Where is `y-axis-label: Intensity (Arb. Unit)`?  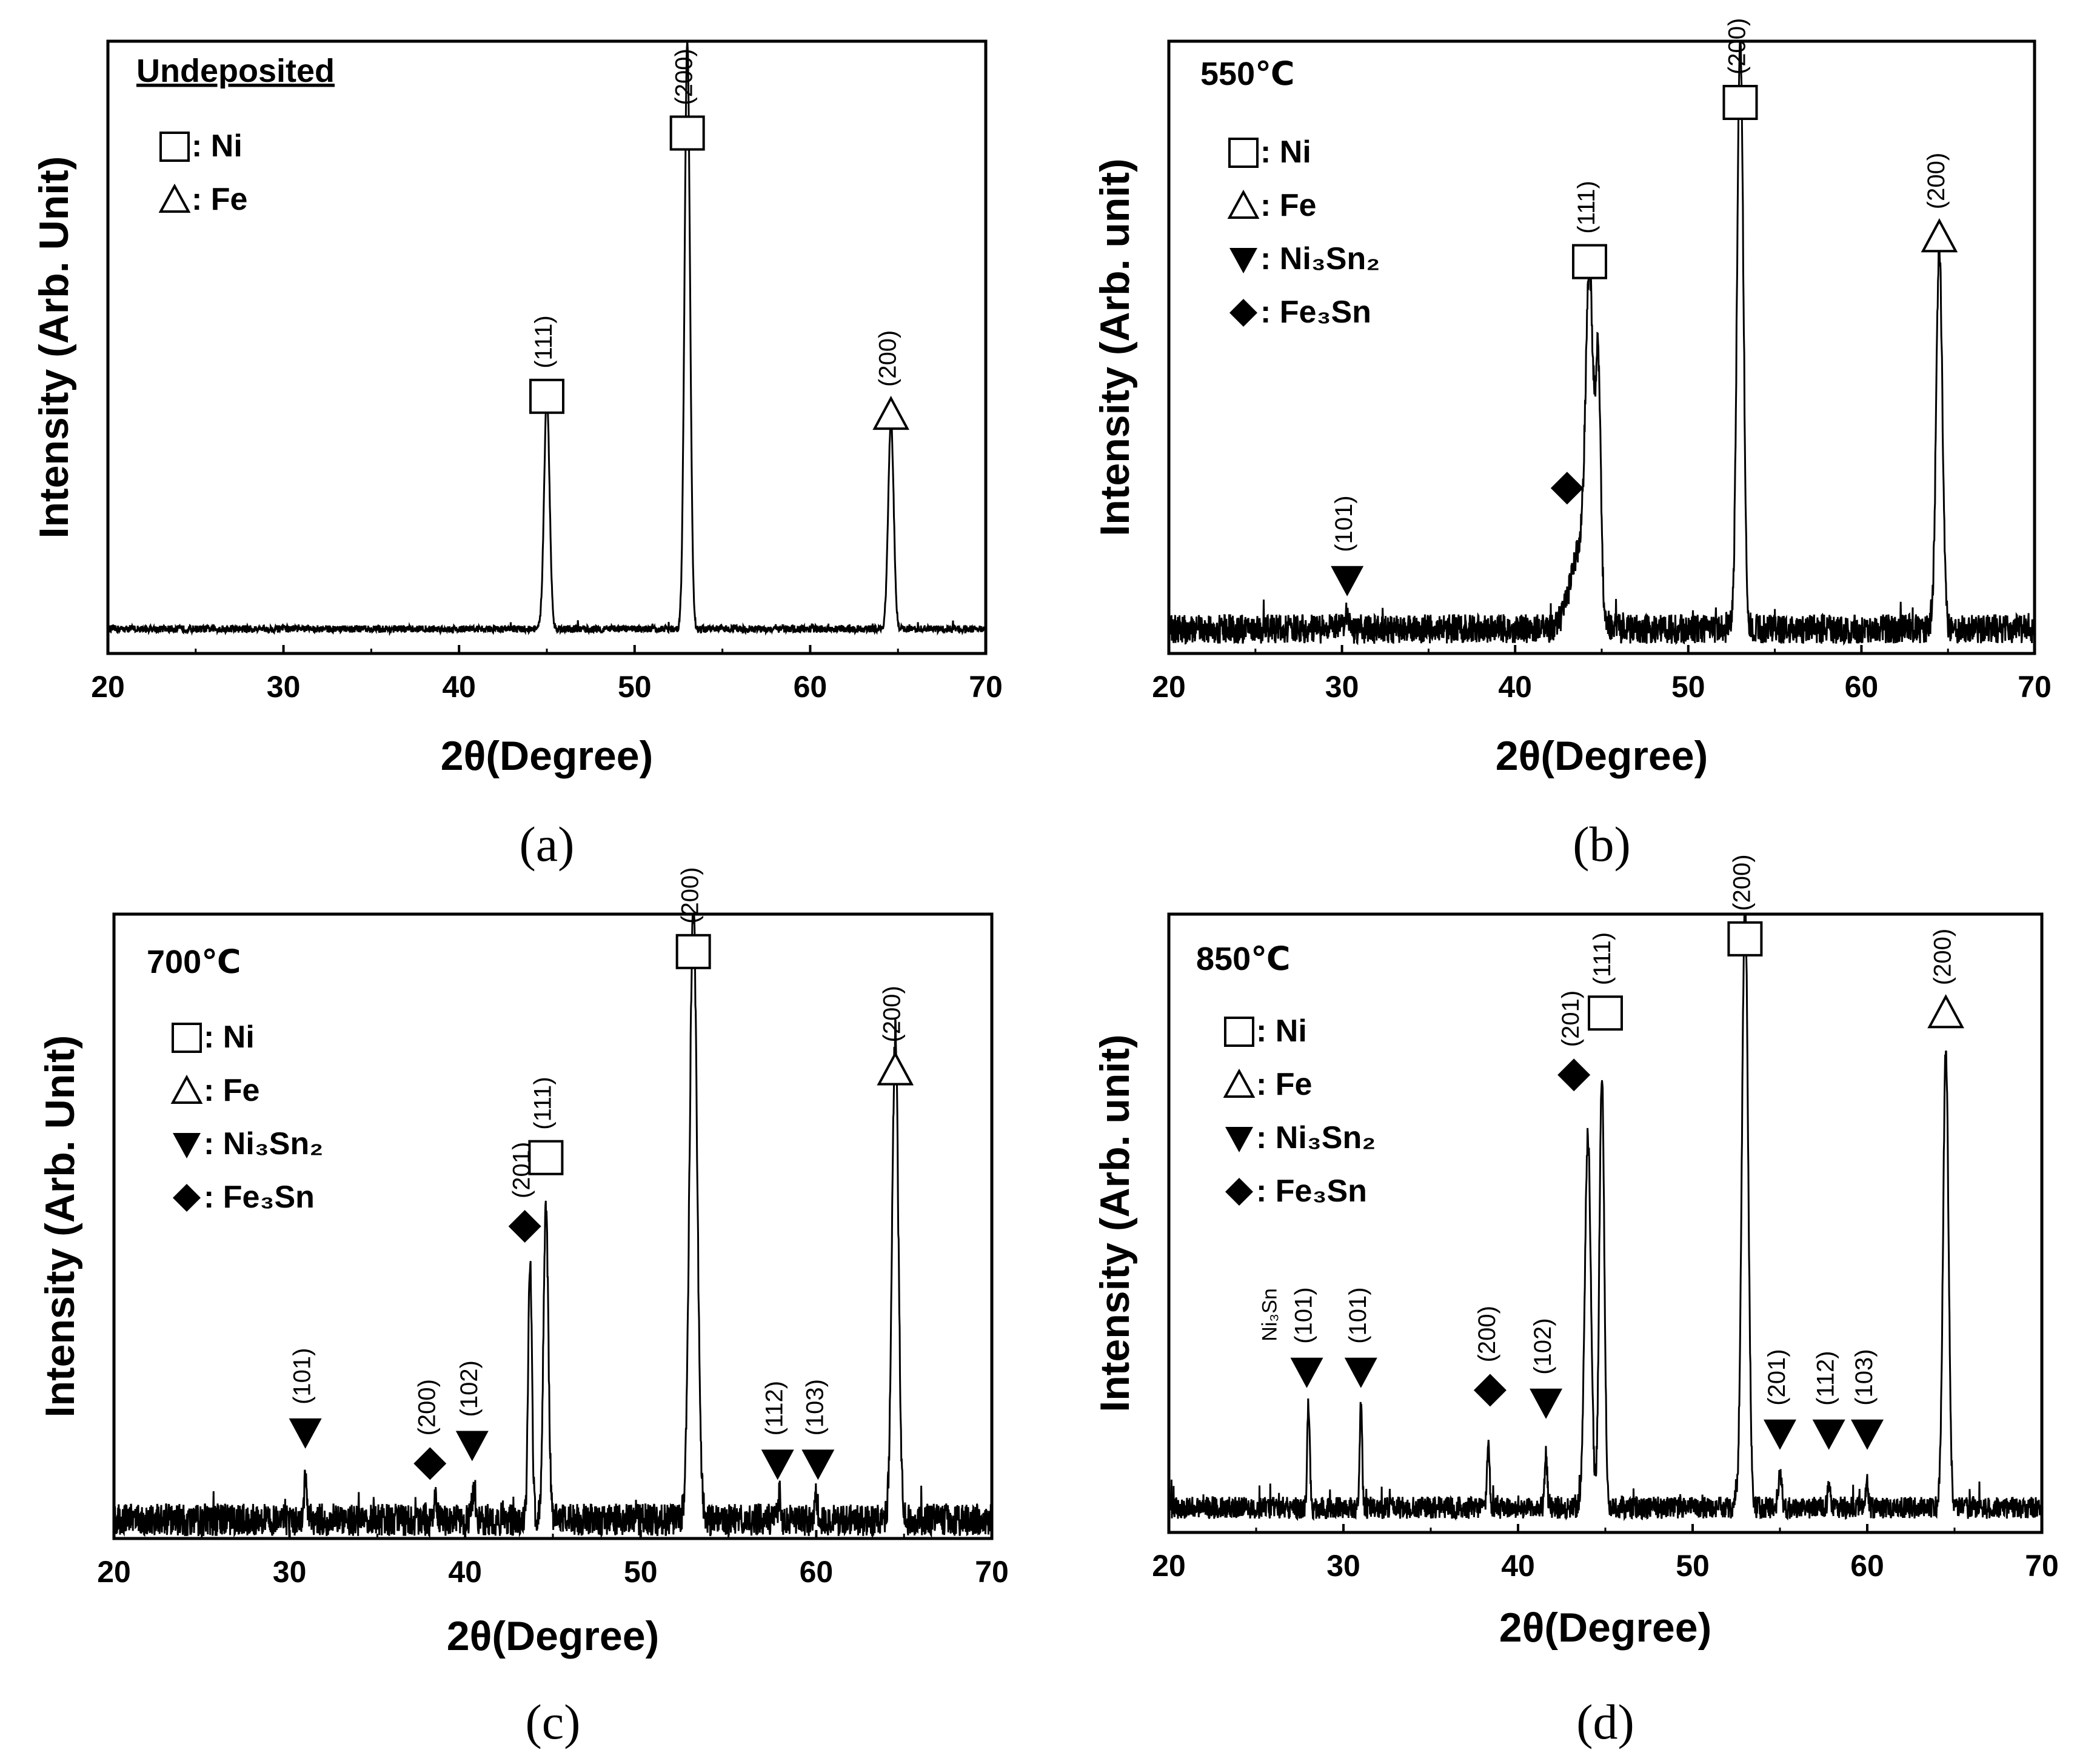
y-axis-label: Intensity (Arb. Unit) is located at coordinates (54, 347).